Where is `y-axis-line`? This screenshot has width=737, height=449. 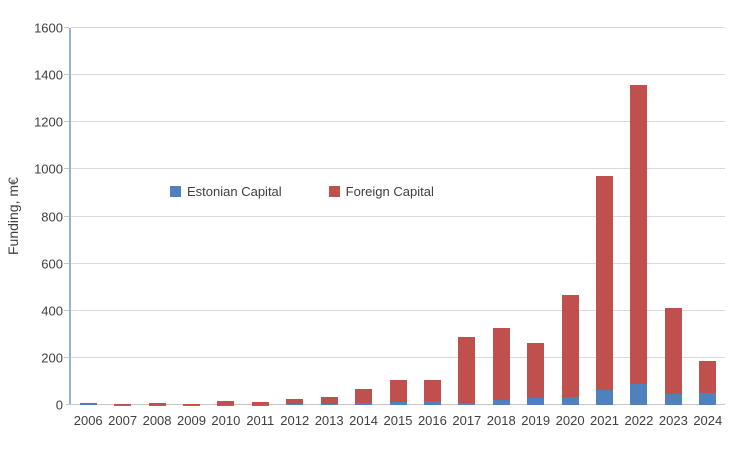
y-axis-line is located at coordinates (70, 216).